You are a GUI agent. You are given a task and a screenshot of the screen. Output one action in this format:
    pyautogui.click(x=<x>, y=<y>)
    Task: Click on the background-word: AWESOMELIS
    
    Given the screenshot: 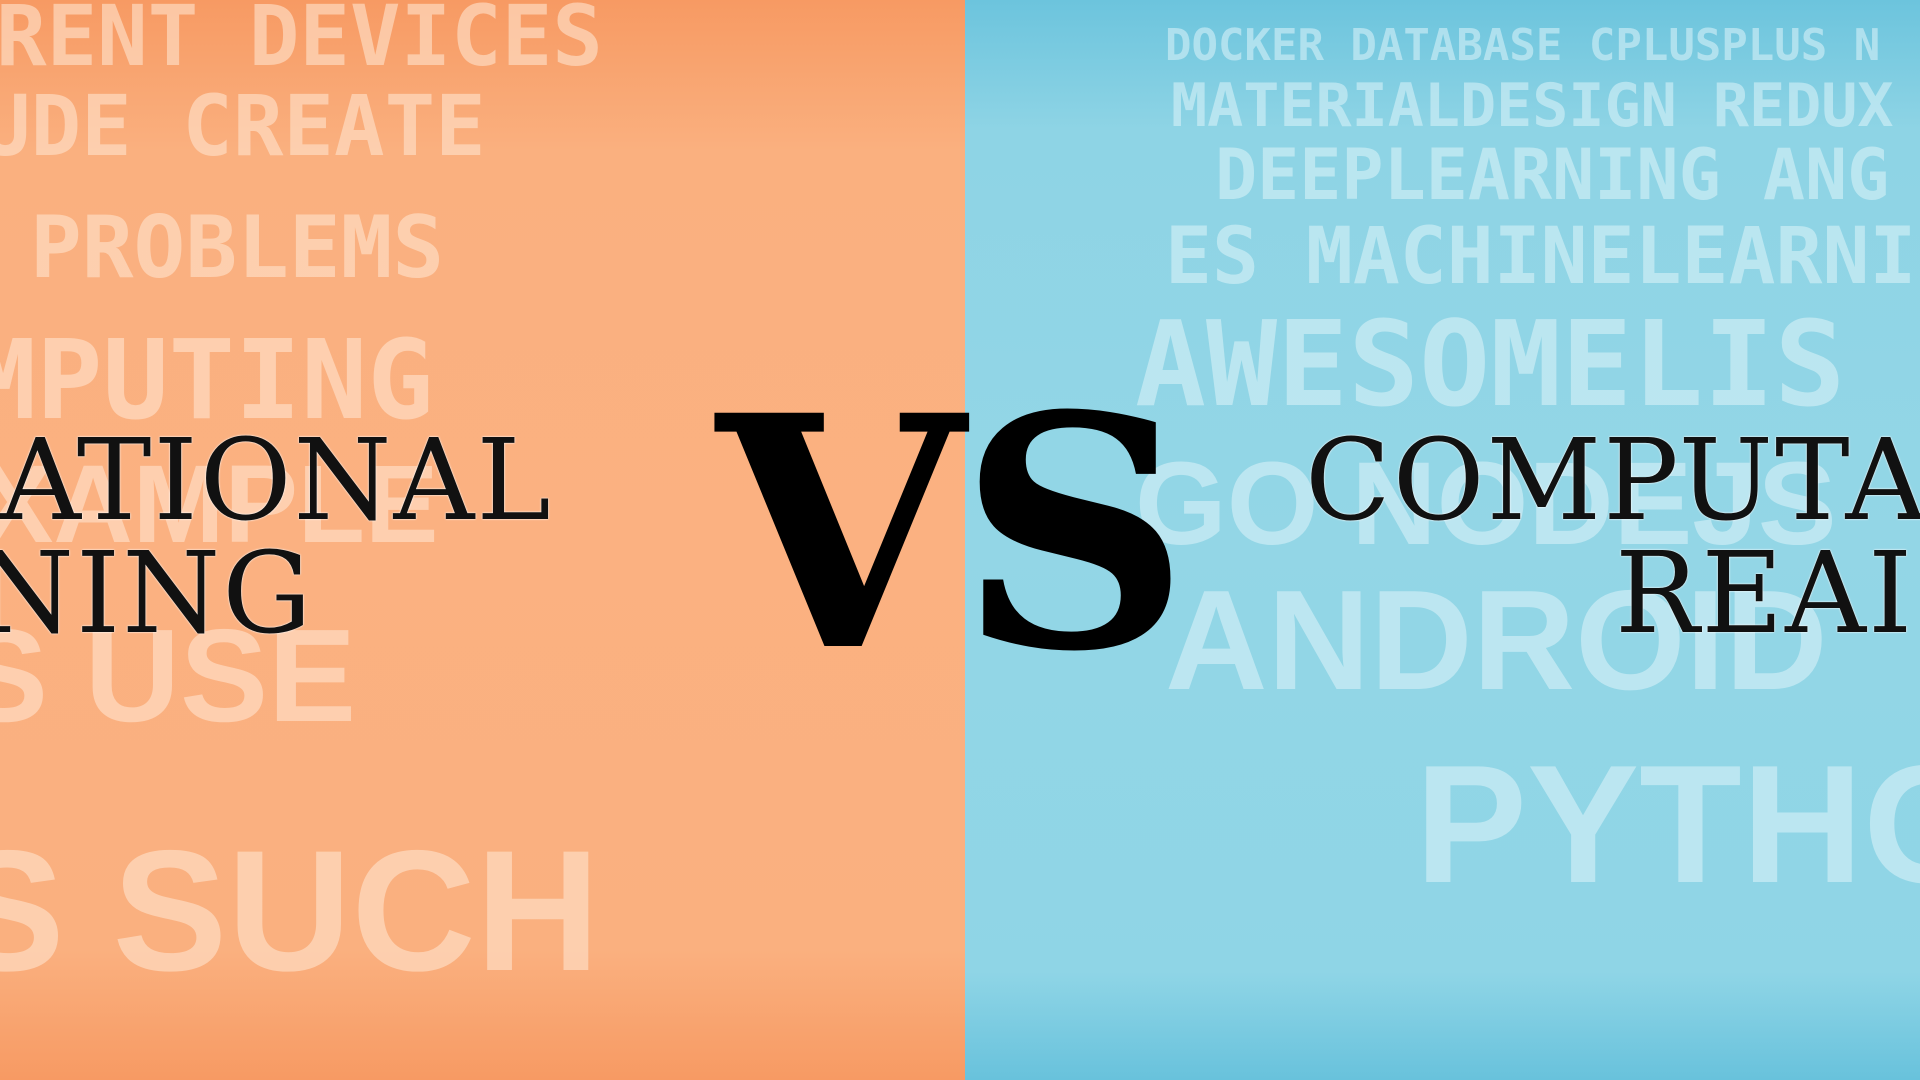 What is the action you would take?
    pyautogui.click(x=1490, y=364)
    